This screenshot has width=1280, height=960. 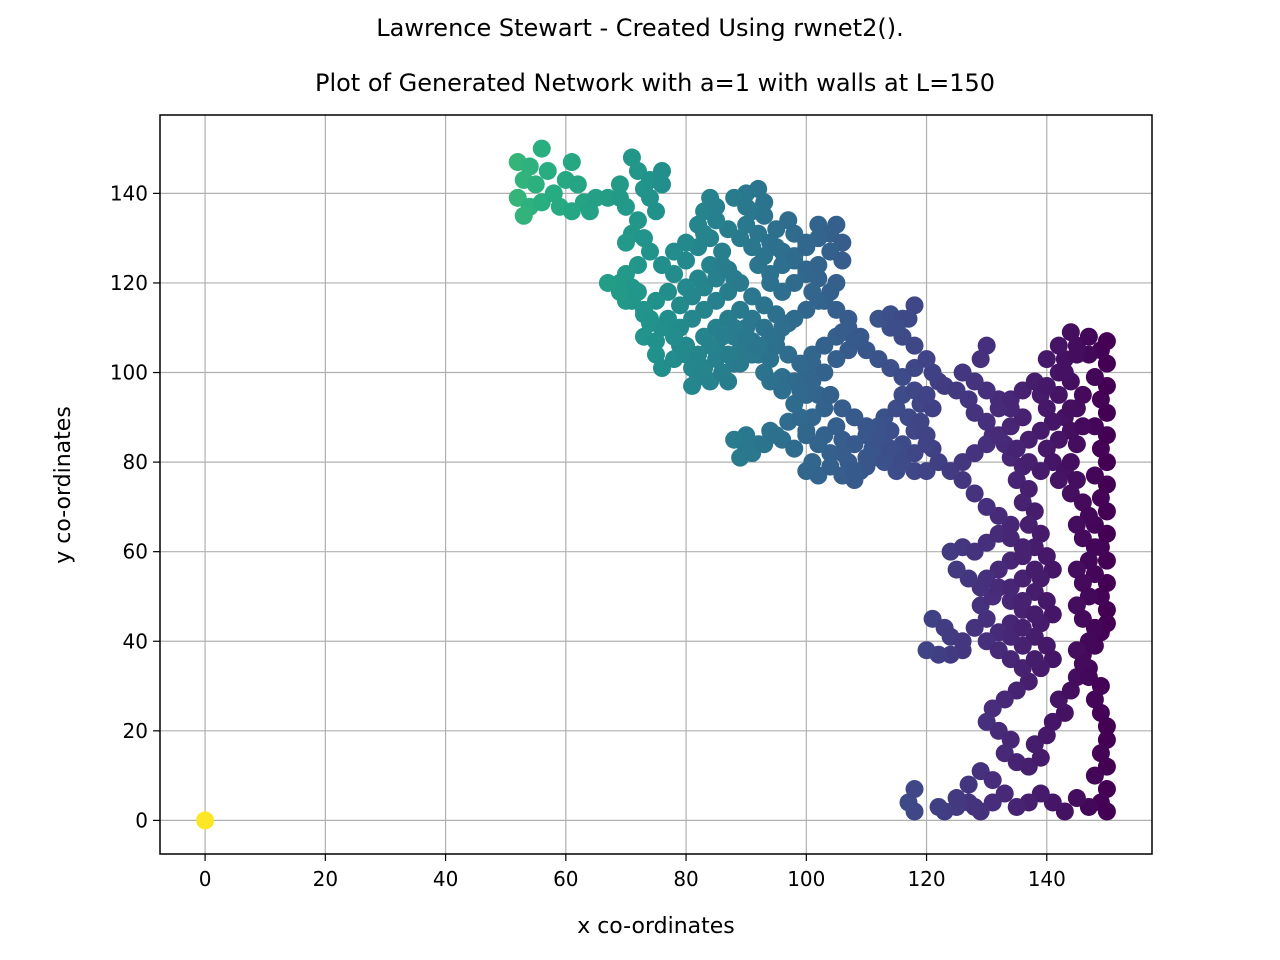 What do you see at coordinates (135, 731) in the screenshot?
I see `y-tick-label: 20` at bounding box center [135, 731].